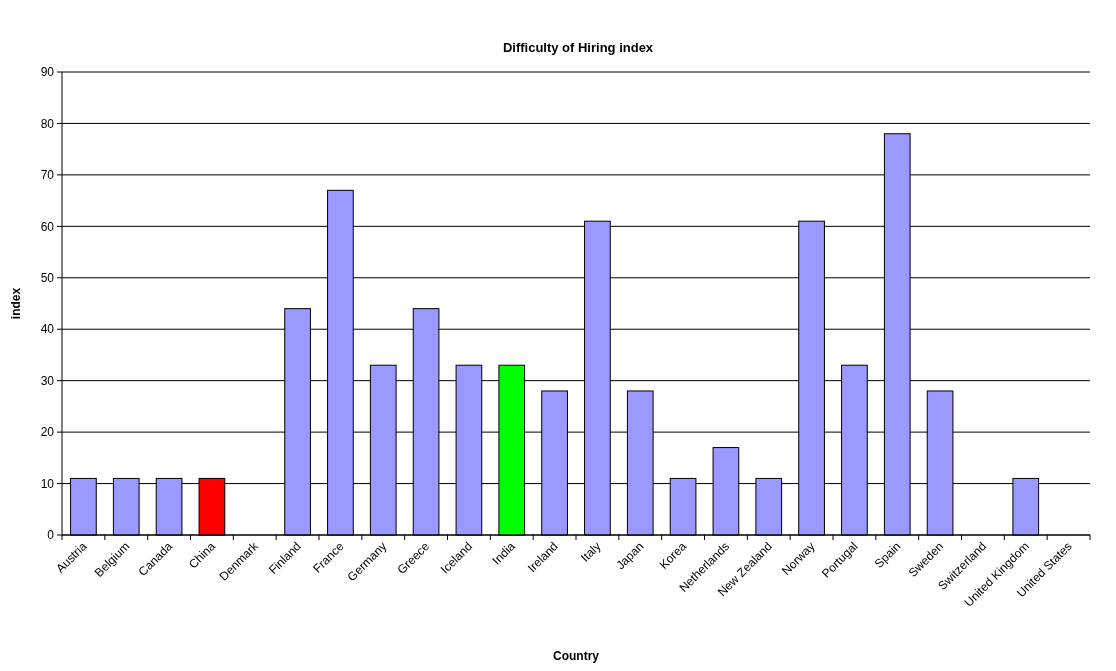  I want to click on x-axis-title: Country, so click(576, 656).